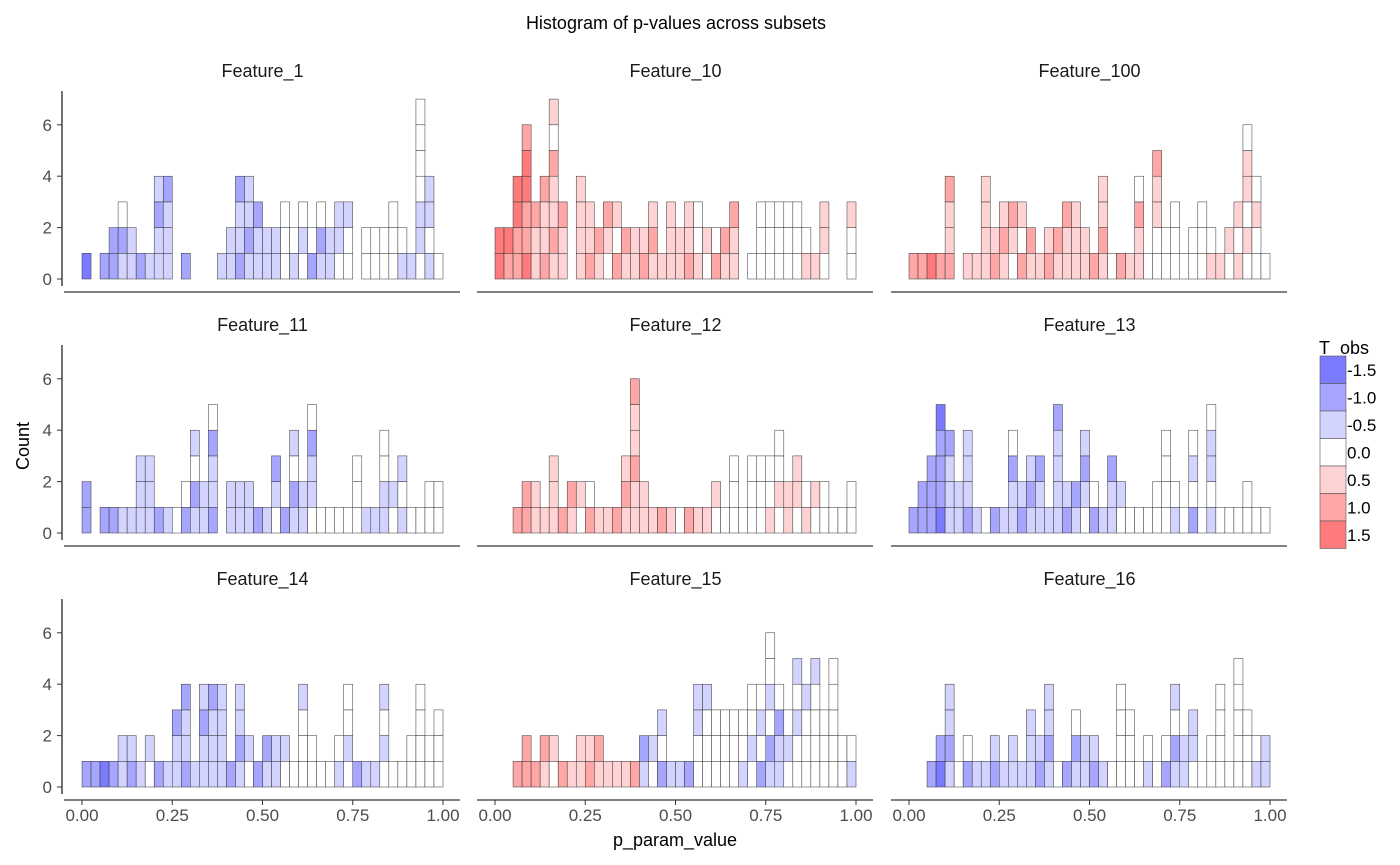 This screenshot has width=1400, height=865. What do you see at coordinates (47, 279) in the screenshot?
I see `y-tick-label: 0` at bounding box center [47, 279].